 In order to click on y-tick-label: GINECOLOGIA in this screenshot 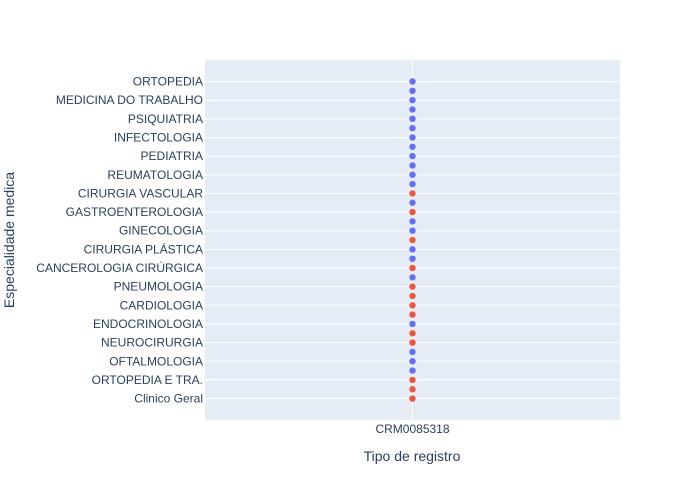, I will do `click(161, 231)`.